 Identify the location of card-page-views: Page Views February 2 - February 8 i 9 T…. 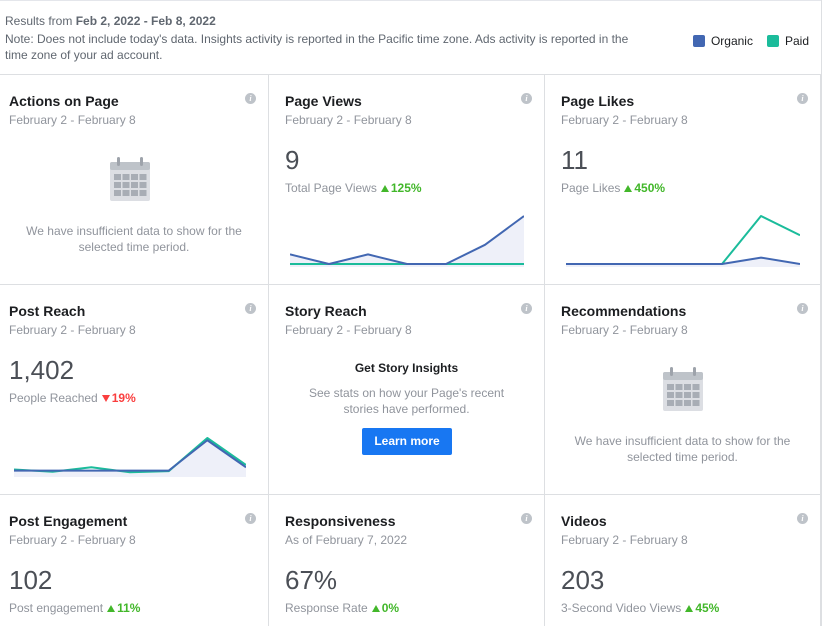
(407, 180).